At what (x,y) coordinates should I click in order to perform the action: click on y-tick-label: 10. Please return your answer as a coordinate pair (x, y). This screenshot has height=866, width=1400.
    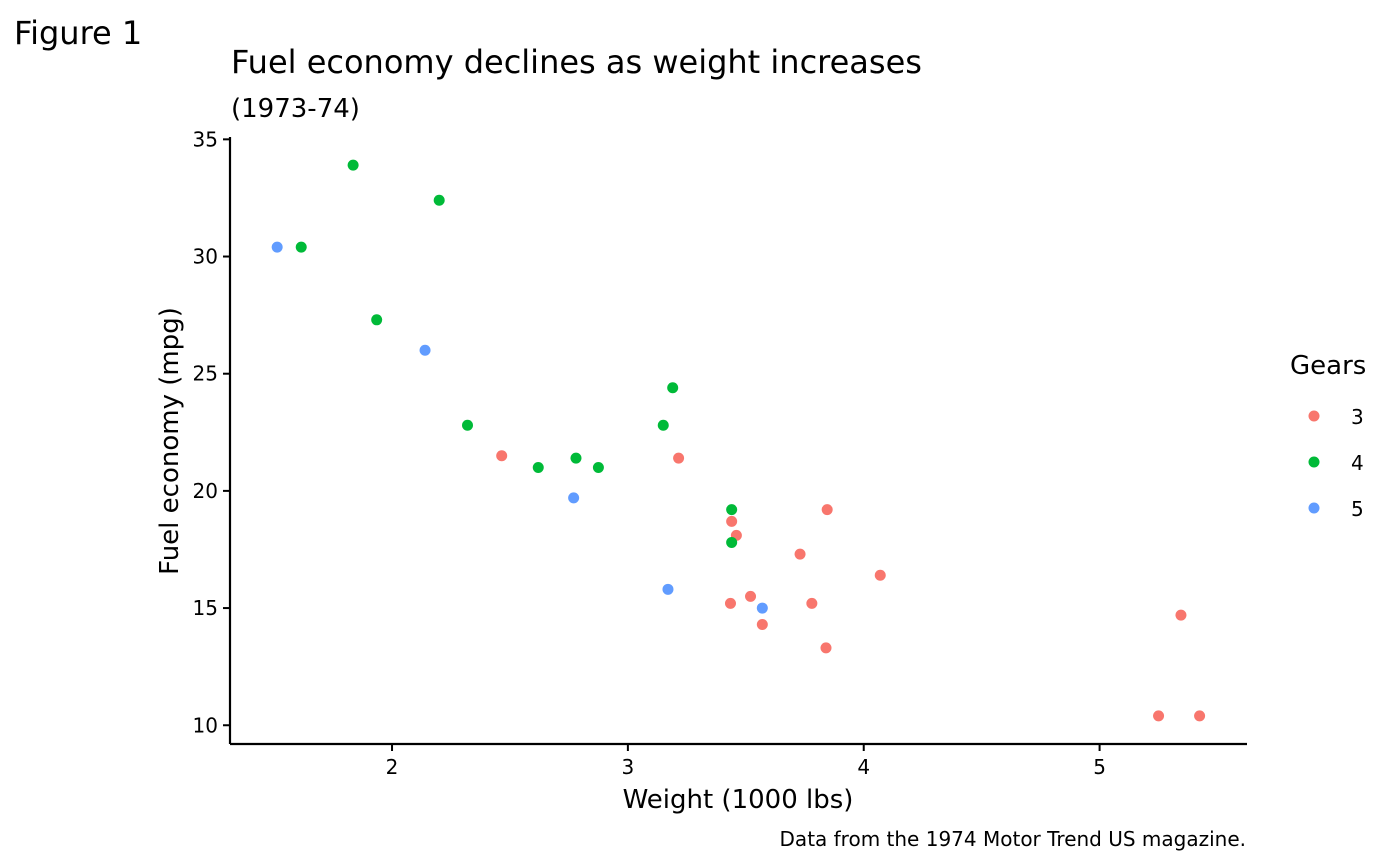
    Looking at the image, I should click on (205, 725).